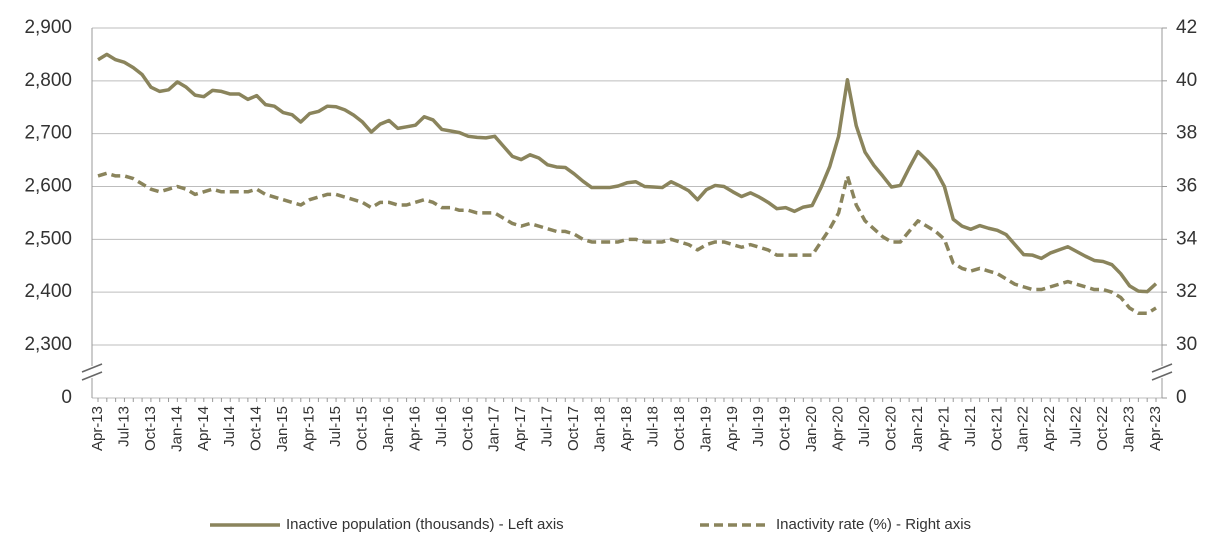 The height and width of the screenshot is (537, 1216). I want to click on y-tick-label: 2,300, so click(48, 344).